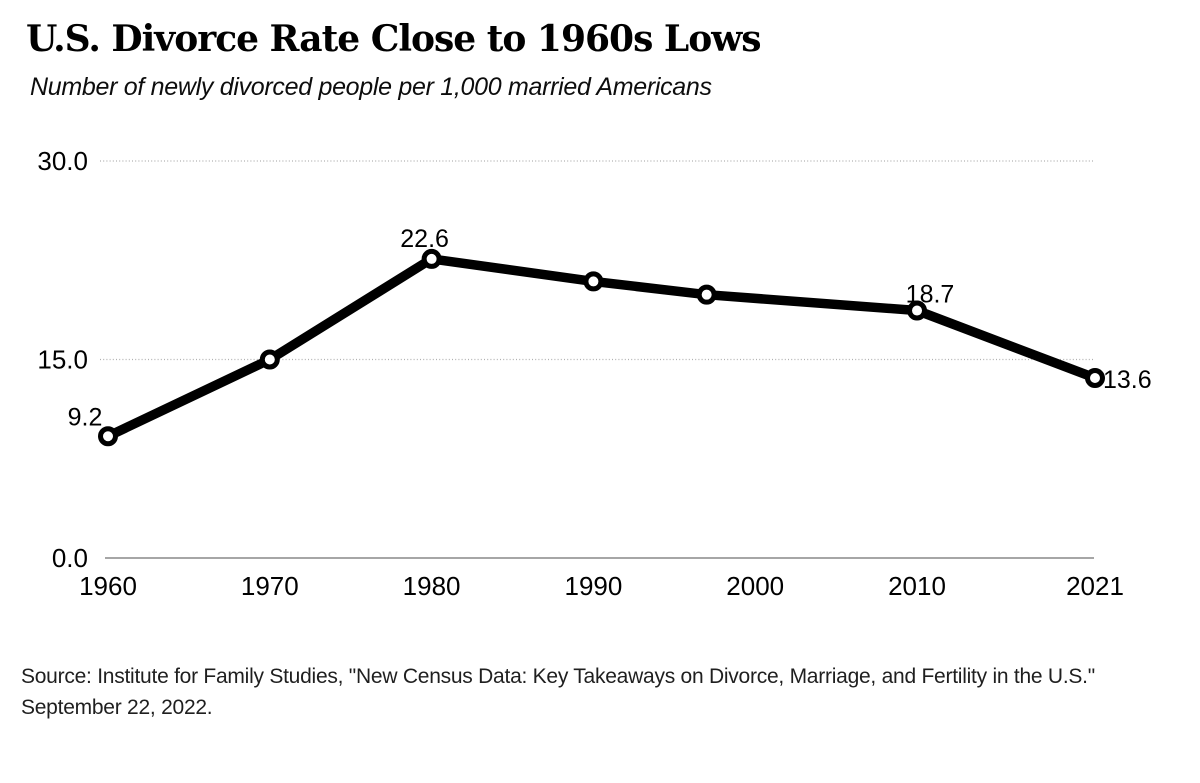 The width and height of the screenshot is (1200, 783). I want to click on data-point-2021, so click(1095, 378).